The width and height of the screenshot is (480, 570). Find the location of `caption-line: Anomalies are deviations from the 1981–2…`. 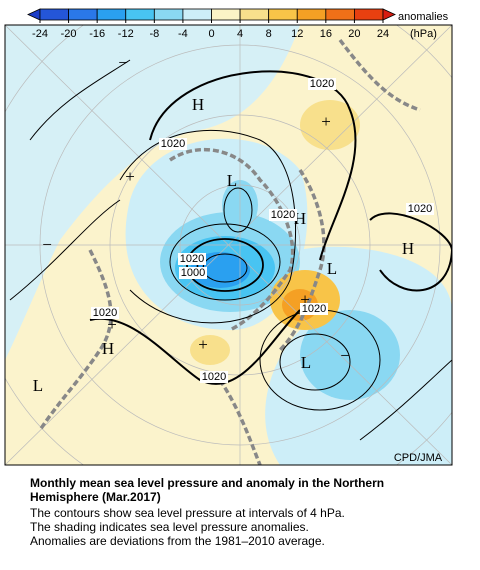

caption-line: Anomalies are deviations from the 1981–2… is located at coordinates (177, 541).